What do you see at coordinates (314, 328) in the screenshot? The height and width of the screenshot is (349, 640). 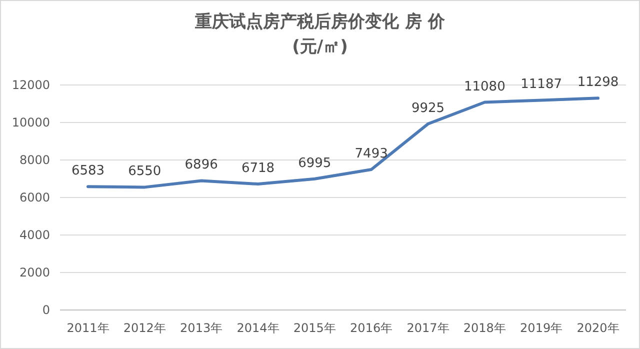 I see `x-tick-label: 2015年` at bounding box center [314, 328].